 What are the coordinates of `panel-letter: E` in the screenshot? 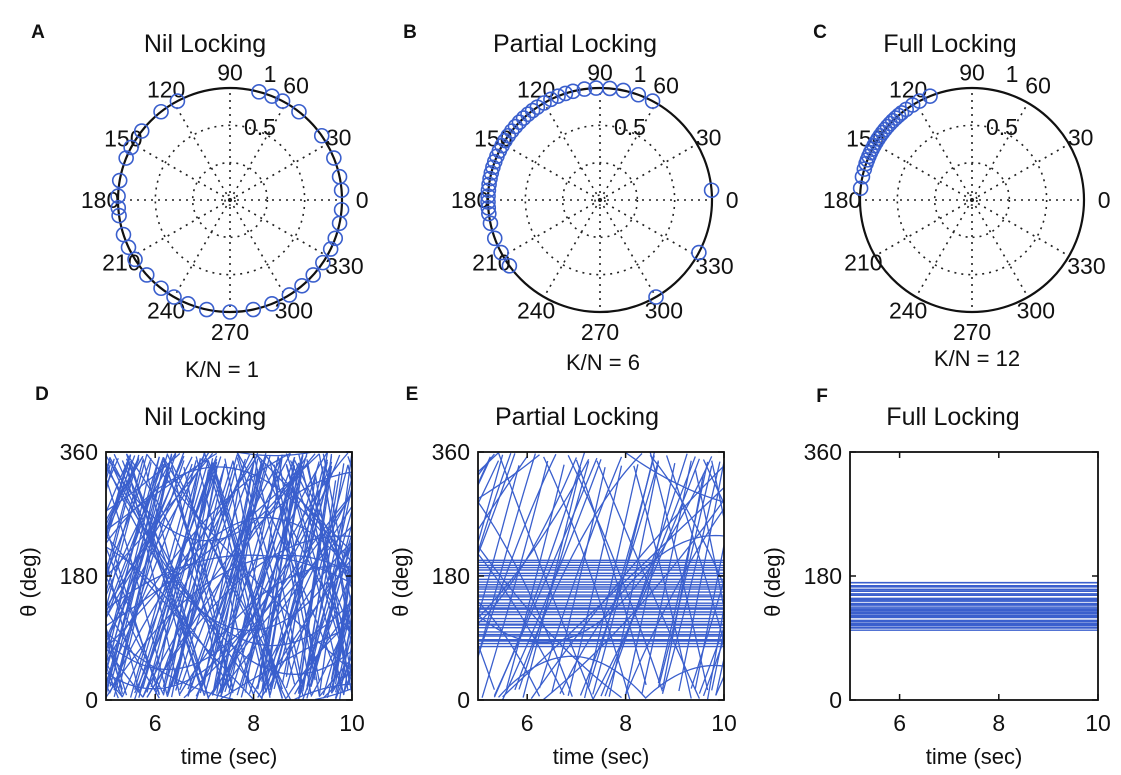 It's located at (412, 394).